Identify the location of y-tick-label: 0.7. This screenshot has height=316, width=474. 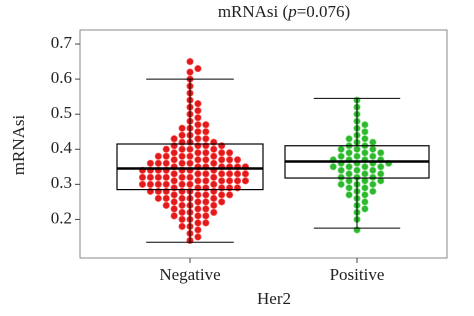
(62, 42).